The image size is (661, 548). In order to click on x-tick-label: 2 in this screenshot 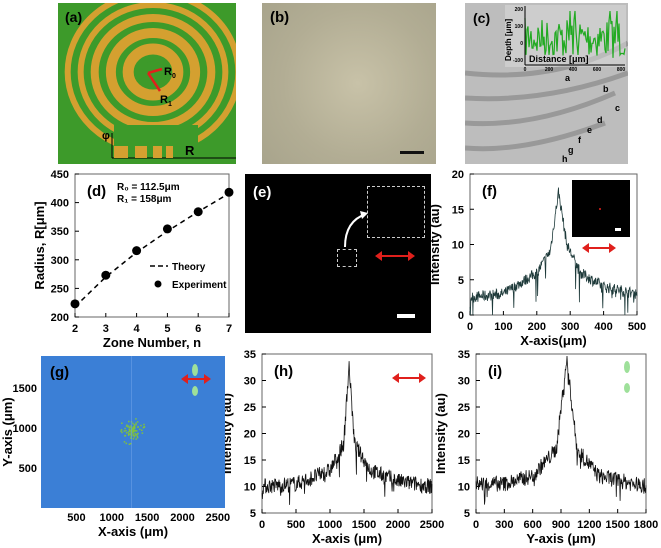, I will do `click(75, 329)`.